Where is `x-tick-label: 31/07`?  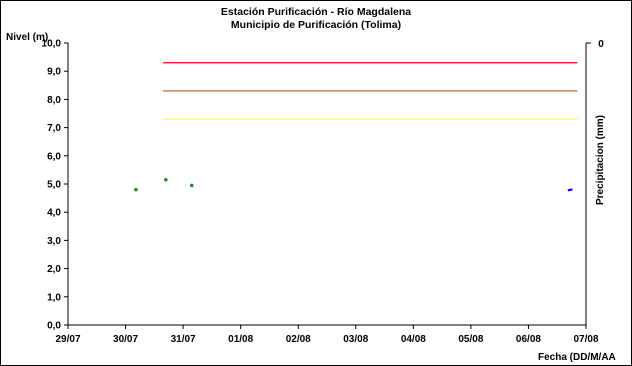
x-tick-label: 31/07 is located at coordinates (183, 339).